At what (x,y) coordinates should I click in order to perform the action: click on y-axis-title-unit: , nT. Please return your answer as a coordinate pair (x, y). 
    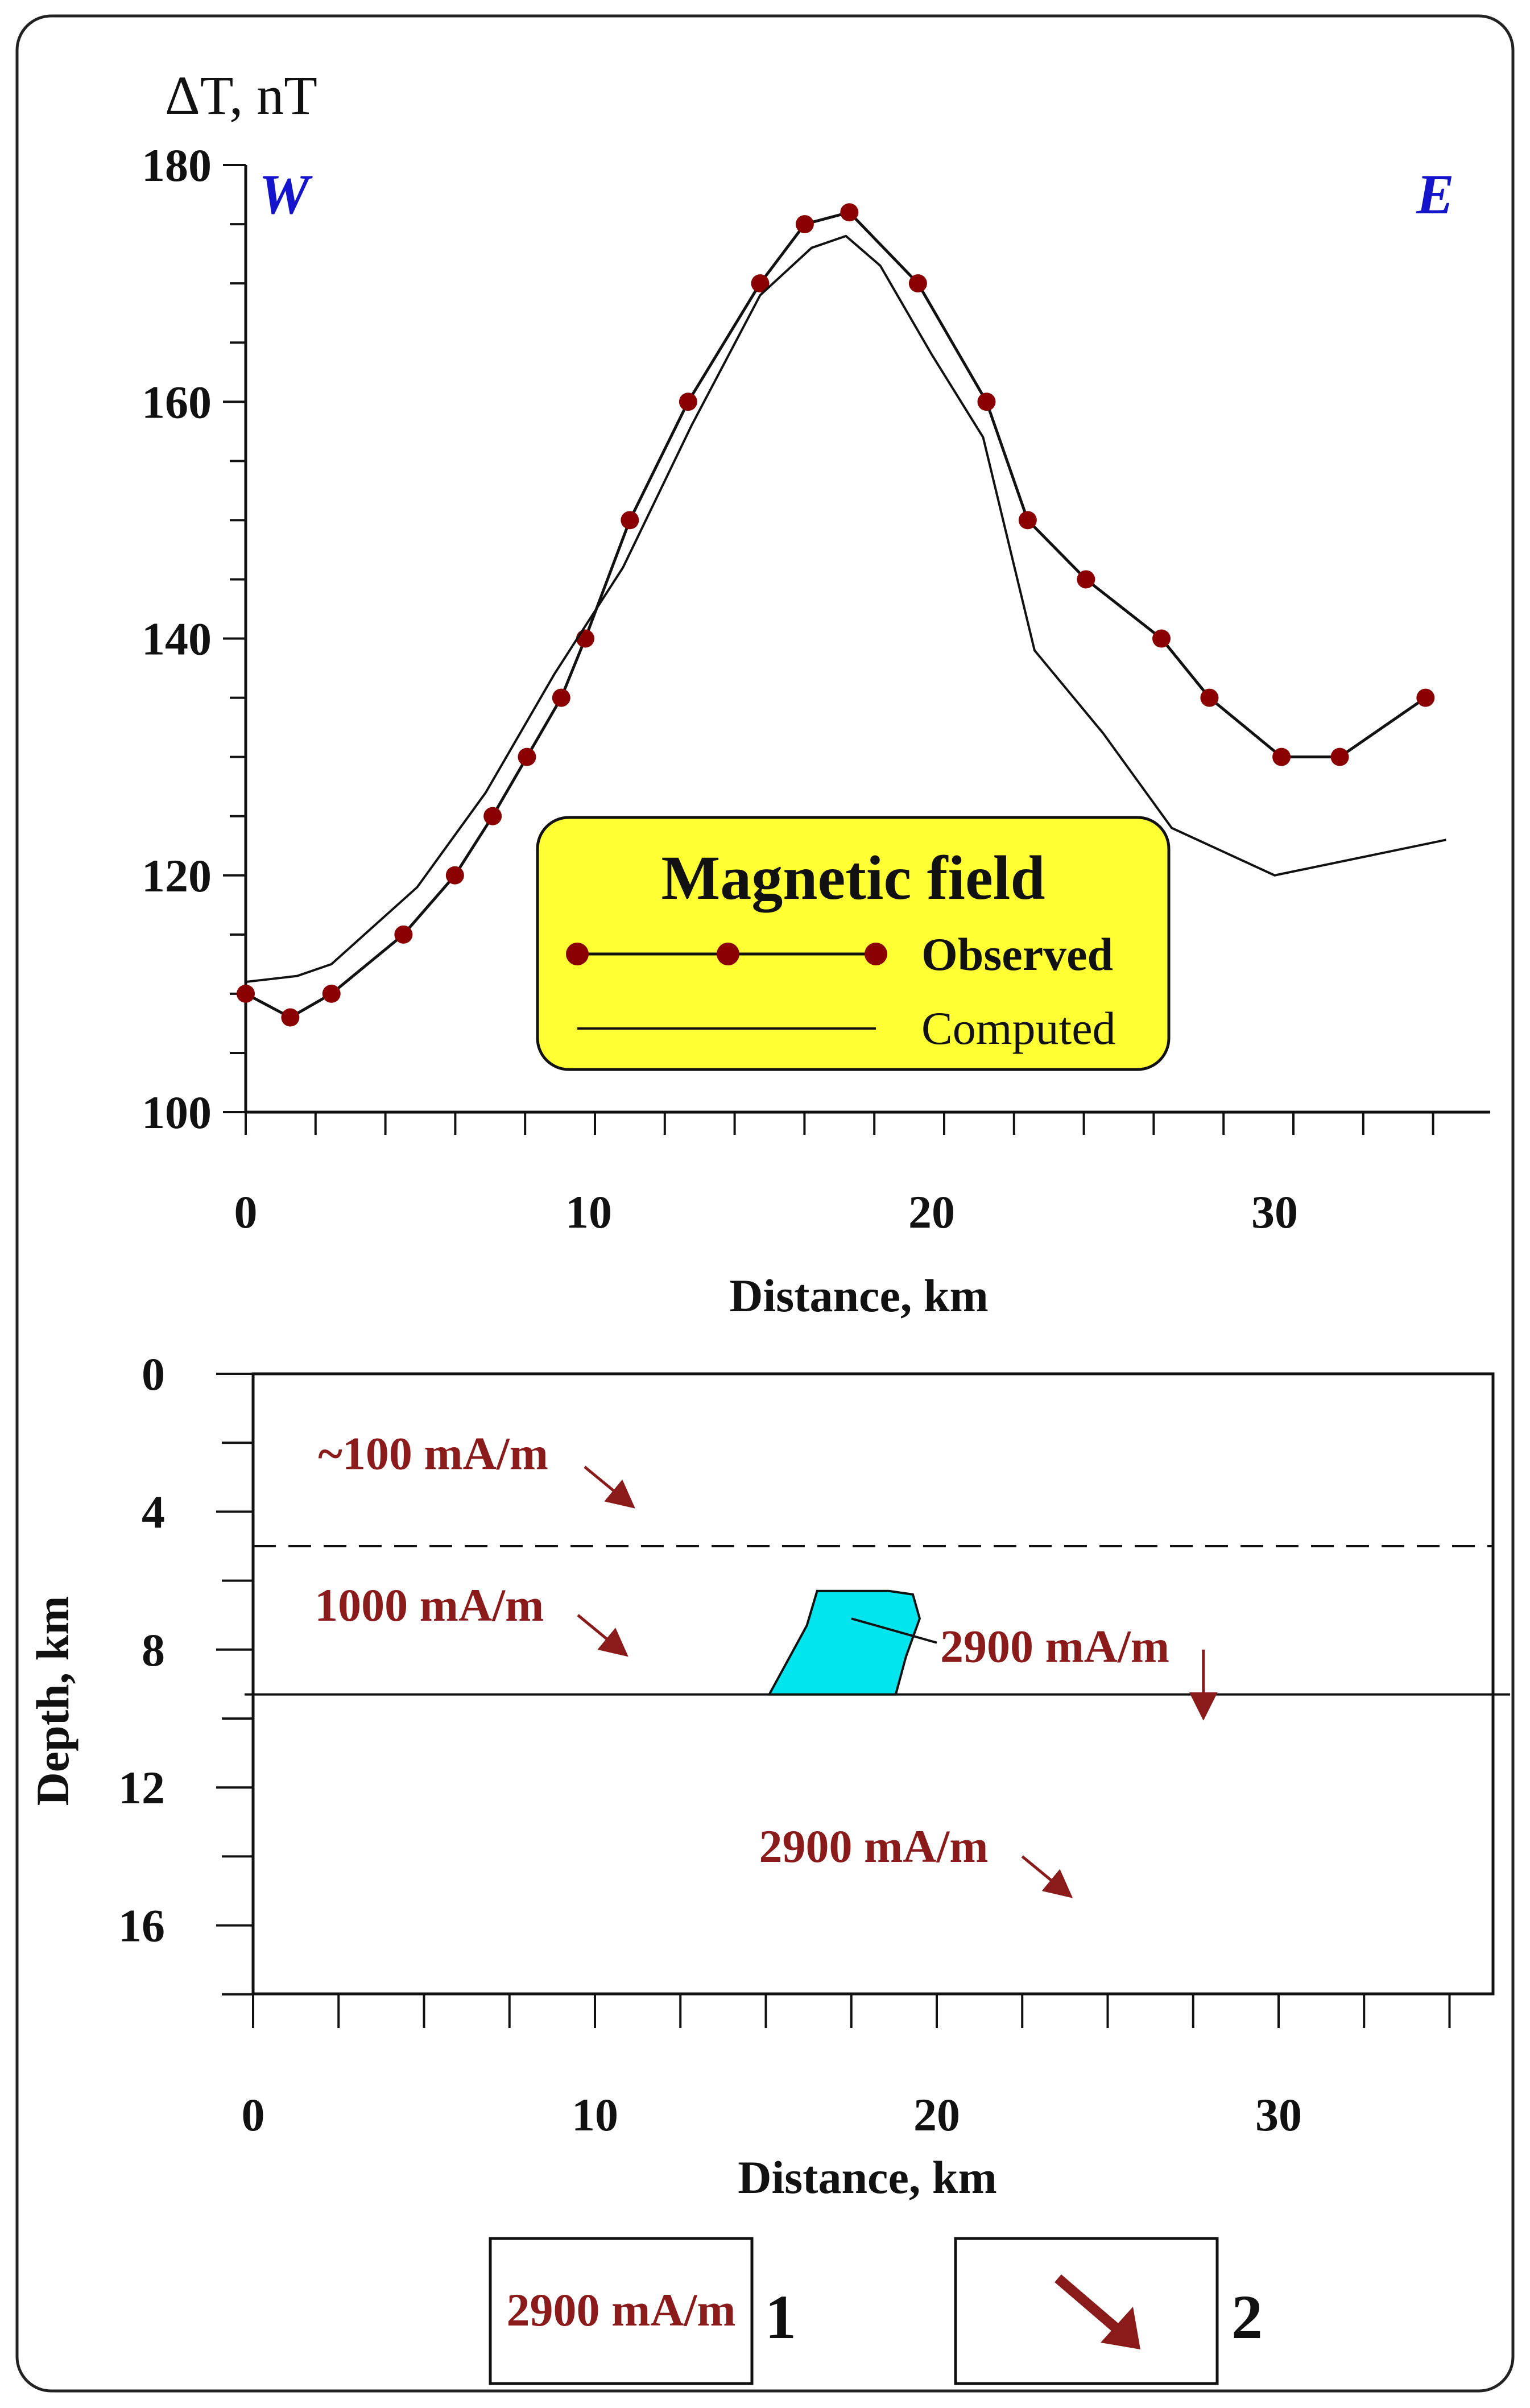
    Looking at the image, I should click on (273, 95).